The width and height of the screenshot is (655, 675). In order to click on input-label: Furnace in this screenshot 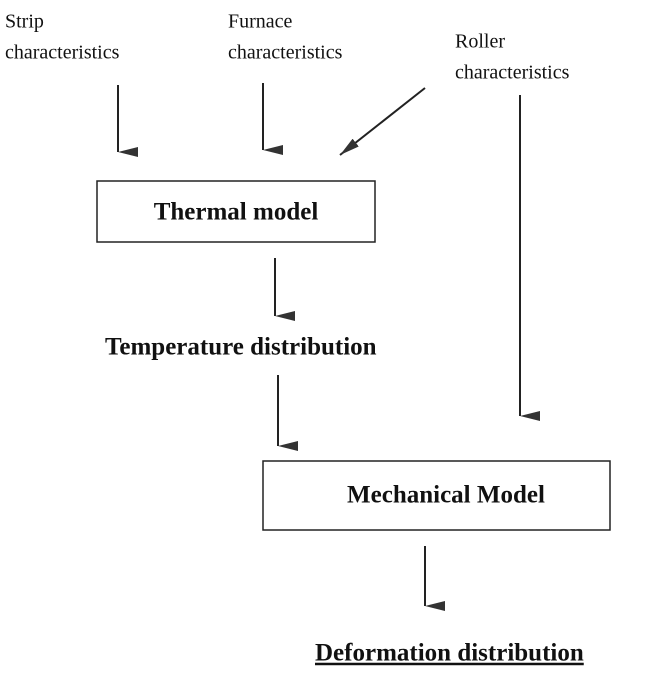, I will do `click(260, 22)`.